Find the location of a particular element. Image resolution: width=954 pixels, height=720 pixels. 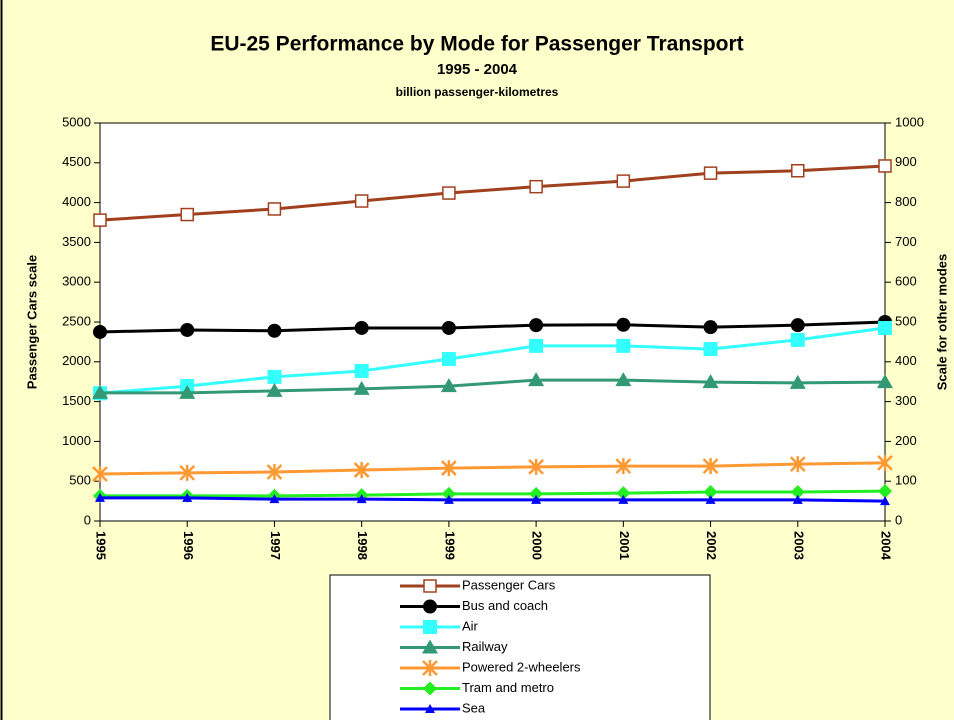

legend-label: Sea is located at coordinates (474, 707).